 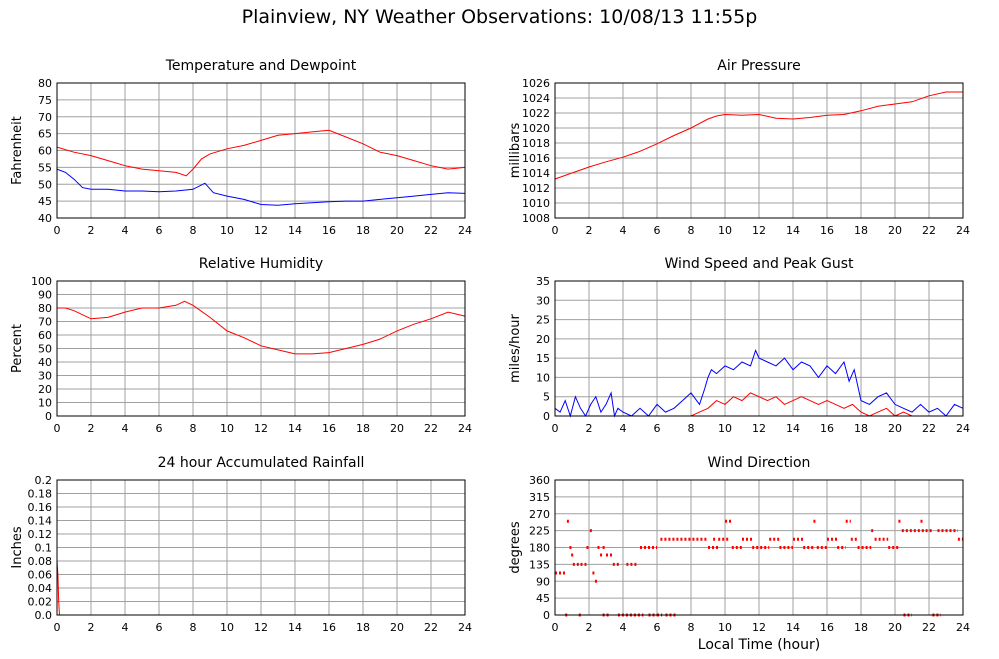 I want to click on y-tick-label: 1012, so click(x=536, y=188).